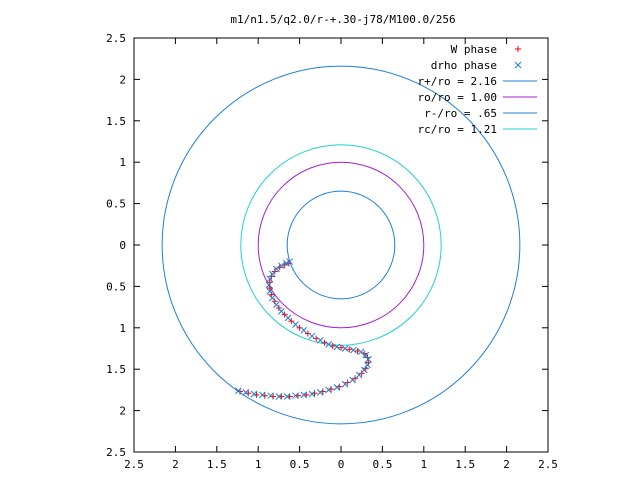 The image size is (640, 480). Describe the element at coordinates (460, 113) in the screenshot. I see `legend-label: r-/ro = .65` at that location.